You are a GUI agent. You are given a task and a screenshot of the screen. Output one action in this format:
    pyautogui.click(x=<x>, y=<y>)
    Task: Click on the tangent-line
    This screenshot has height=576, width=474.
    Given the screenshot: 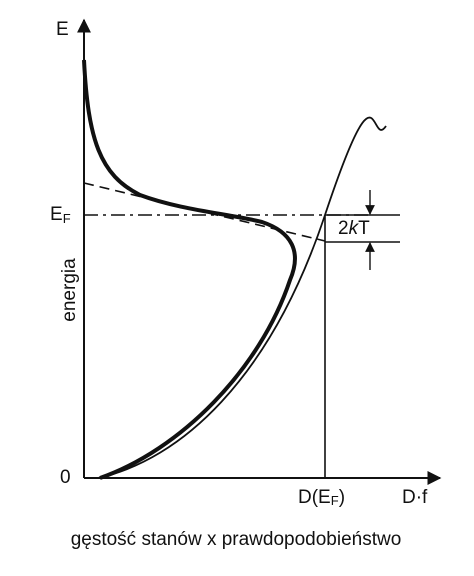 What is the action you would take?
    pyautogui.click(x=204, y=212)
    